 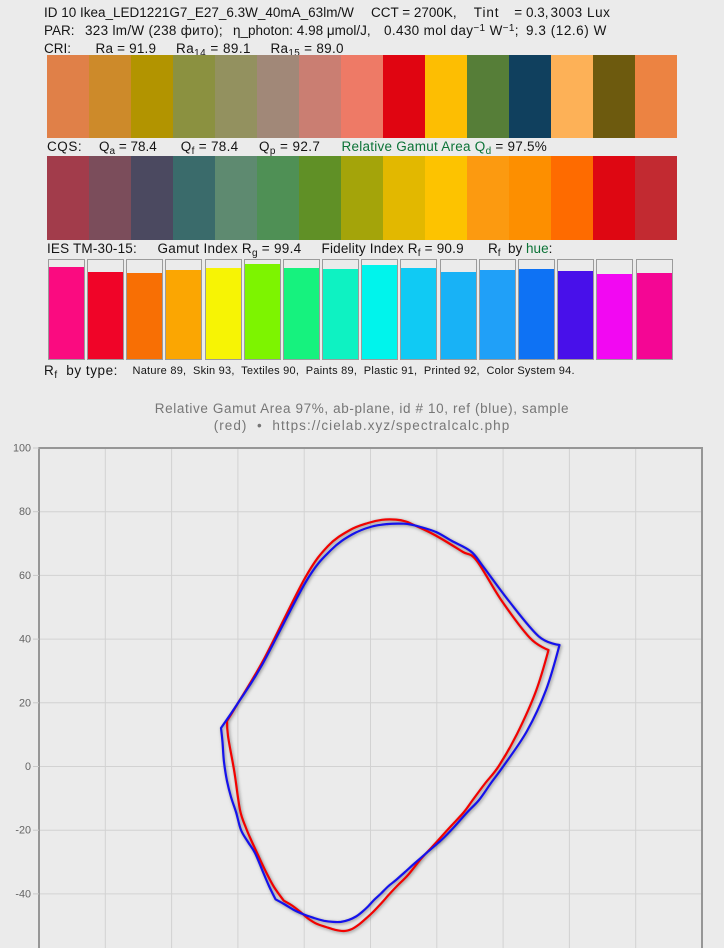 I want to click on svg-text: 20, so click(x=25, y=703).